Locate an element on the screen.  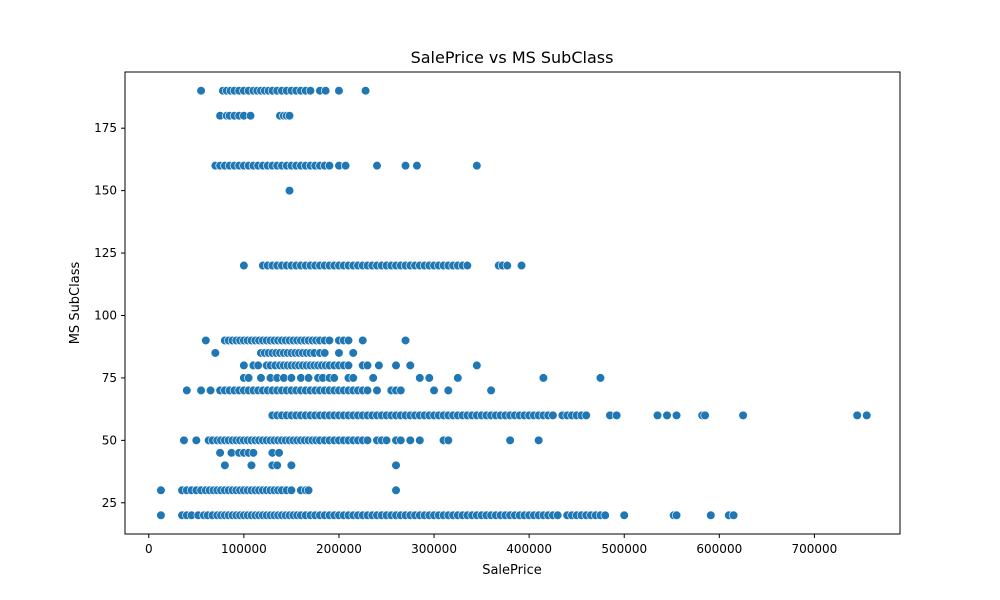
y-axis-ticks: 25 50 75 100 125 150 175 is located at coordinates (109, 315).